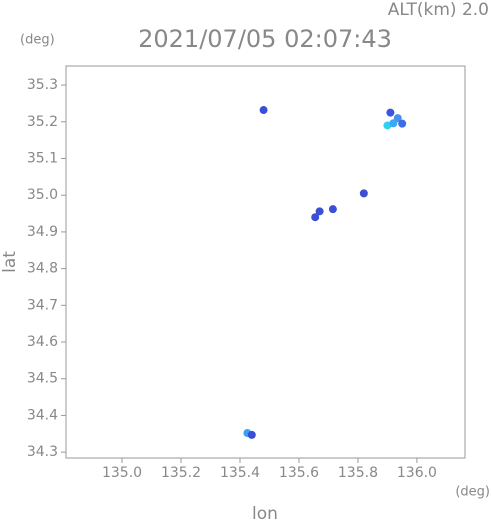 The height and width of the screenshot is (521, 491). I want to click on y-tick-label: 35.0, so click(42, 195).